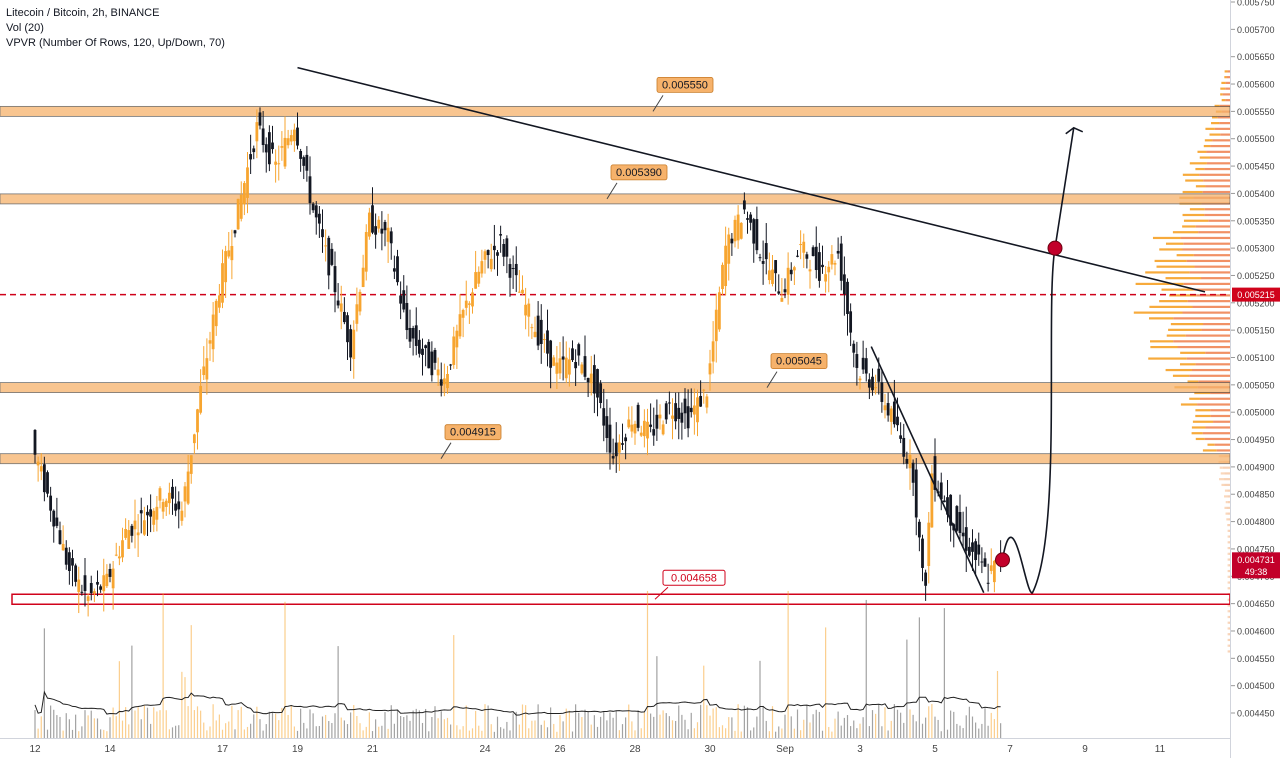 The width and height of the screenshot is (1280, 764). What do you see at coordinates (658, 103) in the screenshot?
I see `zone-label-connector` at bounding box center [658, 103].